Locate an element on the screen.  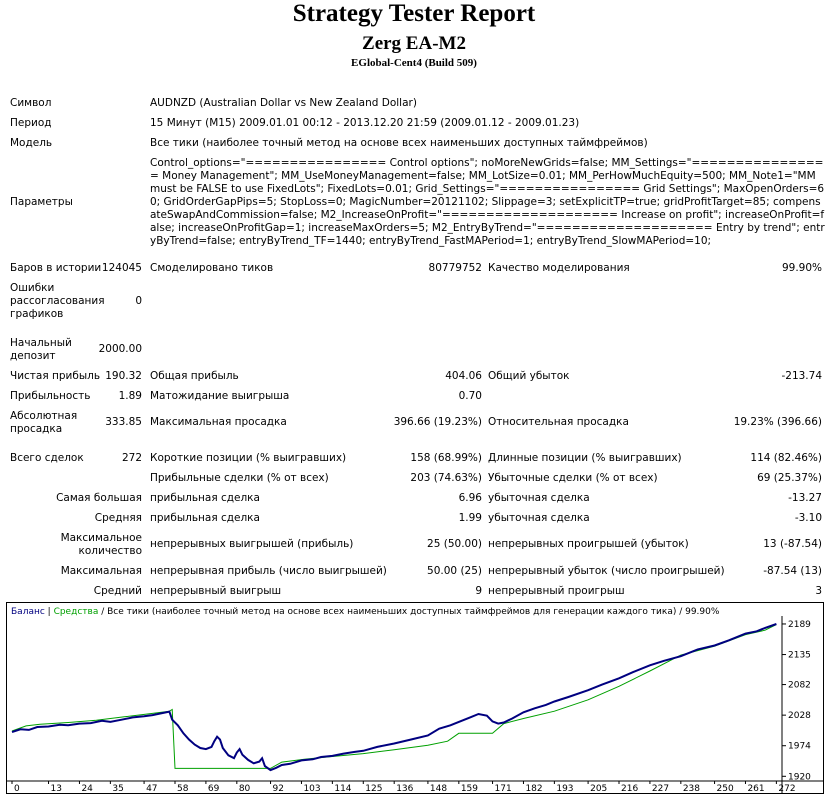
y-tick-label: 2189 is located at coordinates (799, 625).